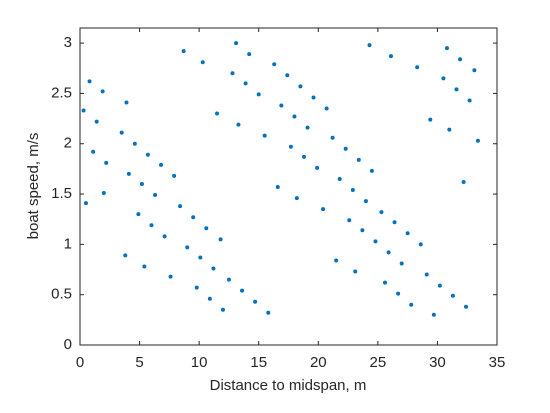 This screenshot has width=550, height=413. Describe the element at coordinates (497, 362) in the screenshot. I see `x-tick-label: 35` at that location.